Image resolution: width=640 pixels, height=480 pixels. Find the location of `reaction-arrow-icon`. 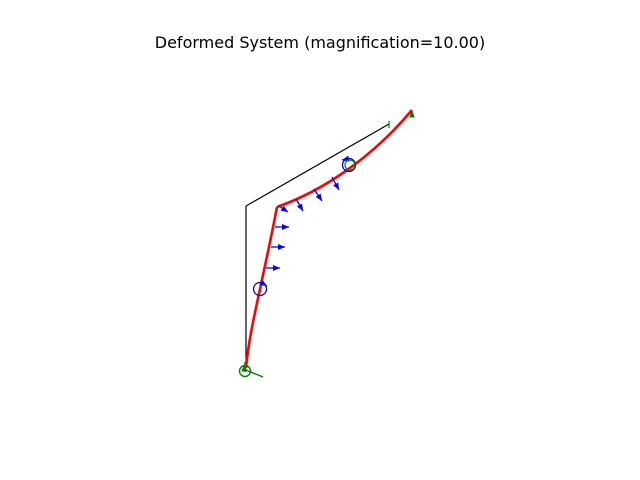

reaction-arrow-icon is located at coordinates (252, 371).